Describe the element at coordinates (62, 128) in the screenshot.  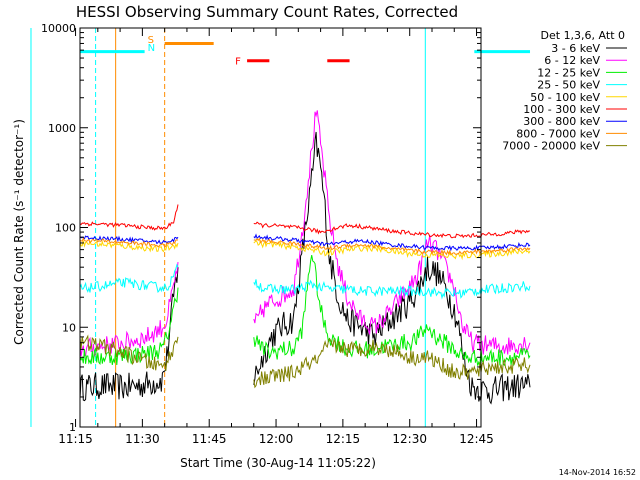
I see `y-tick-label-3: 1000` at that location.